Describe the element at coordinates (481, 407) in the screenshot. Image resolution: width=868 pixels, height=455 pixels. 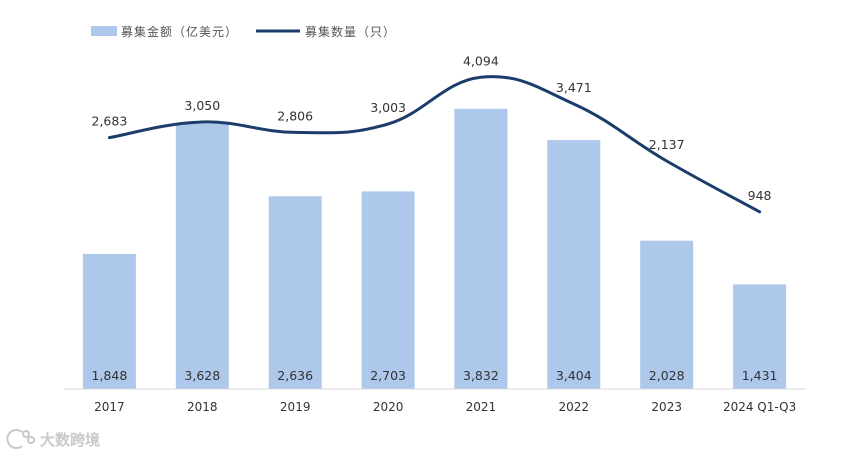
I see `x-tick-label: 2021` at that location.